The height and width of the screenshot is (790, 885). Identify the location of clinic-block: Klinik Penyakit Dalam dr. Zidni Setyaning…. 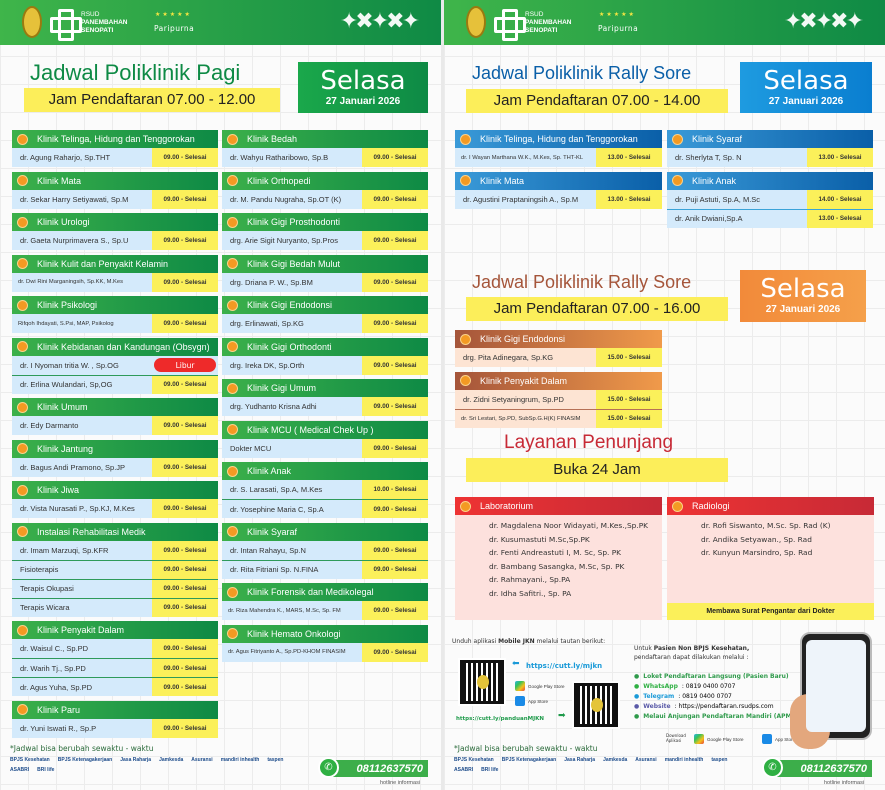
(558, 399).